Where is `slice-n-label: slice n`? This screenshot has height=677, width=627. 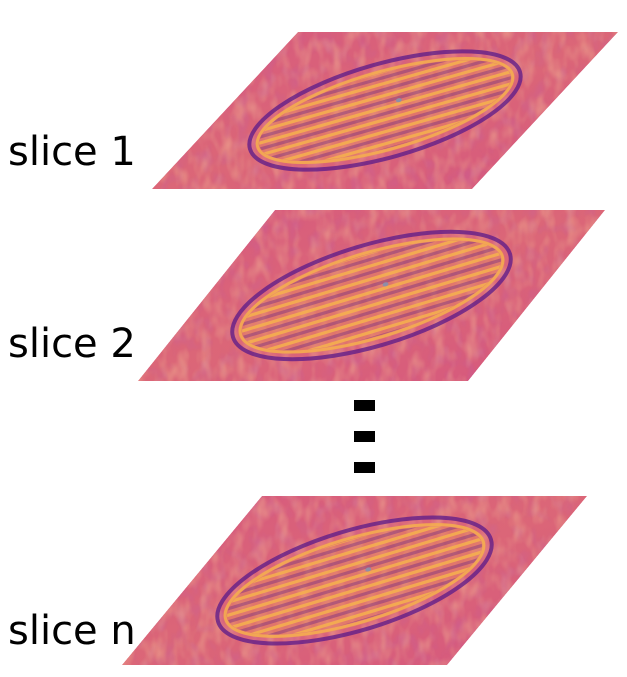
slice-n-label: slice n is located at coordinates (72, 631).